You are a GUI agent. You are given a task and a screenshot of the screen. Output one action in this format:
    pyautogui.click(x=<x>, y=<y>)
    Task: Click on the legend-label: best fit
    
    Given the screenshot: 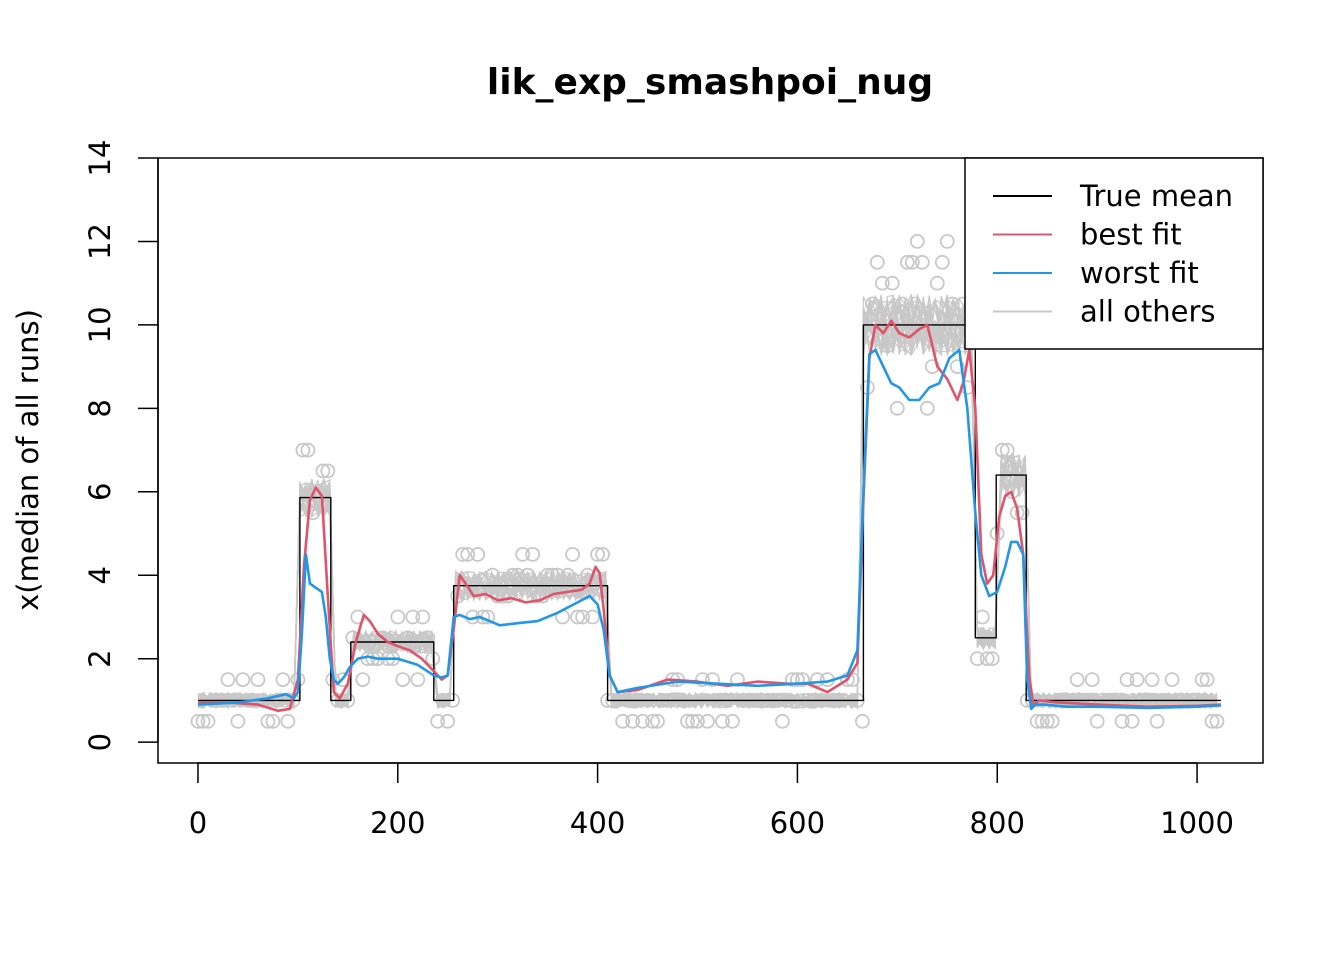 What is the action you would take?
    pyautogui.click(x=1131, y=235)
    